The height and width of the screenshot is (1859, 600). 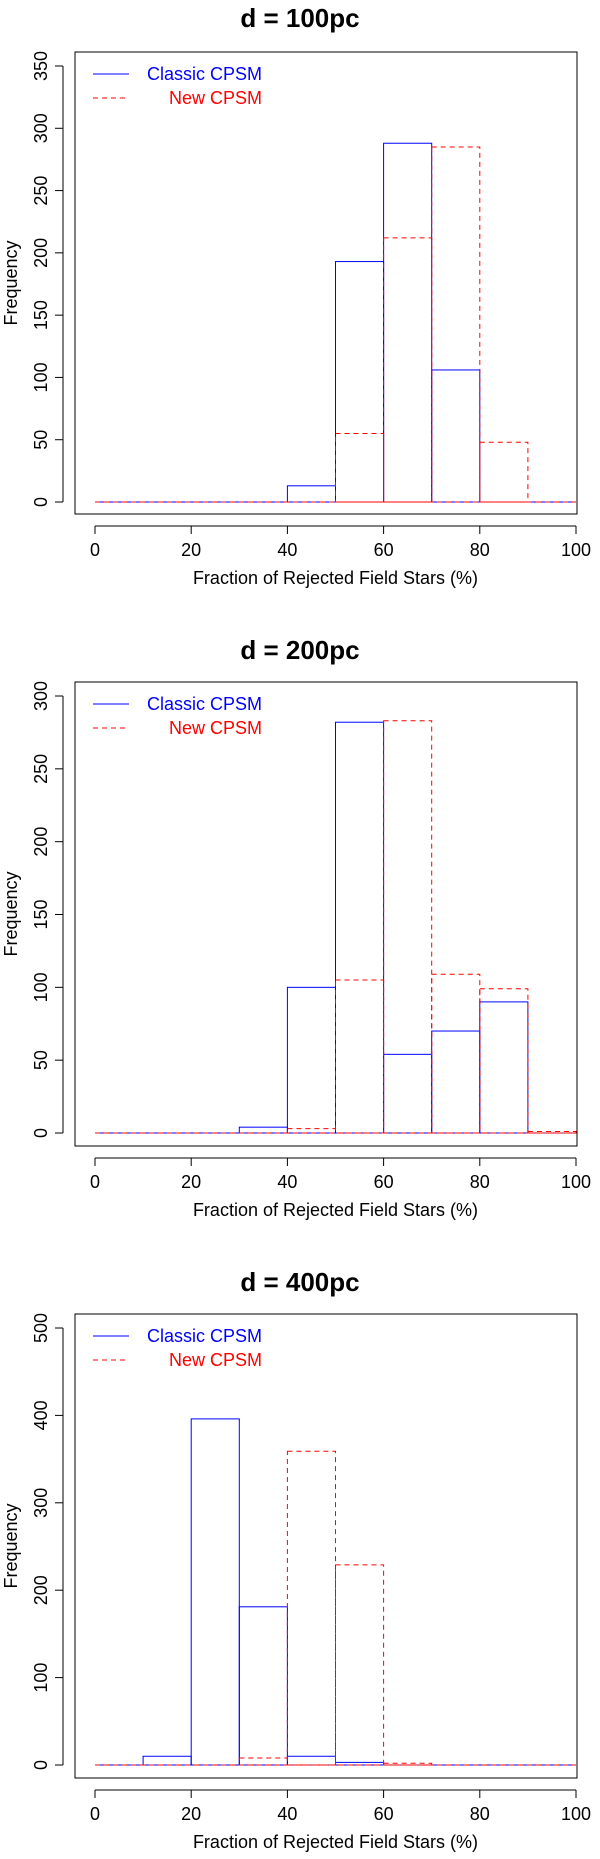 I want to click on chart-title: d = 400pc, so click(x=299, y=1282).